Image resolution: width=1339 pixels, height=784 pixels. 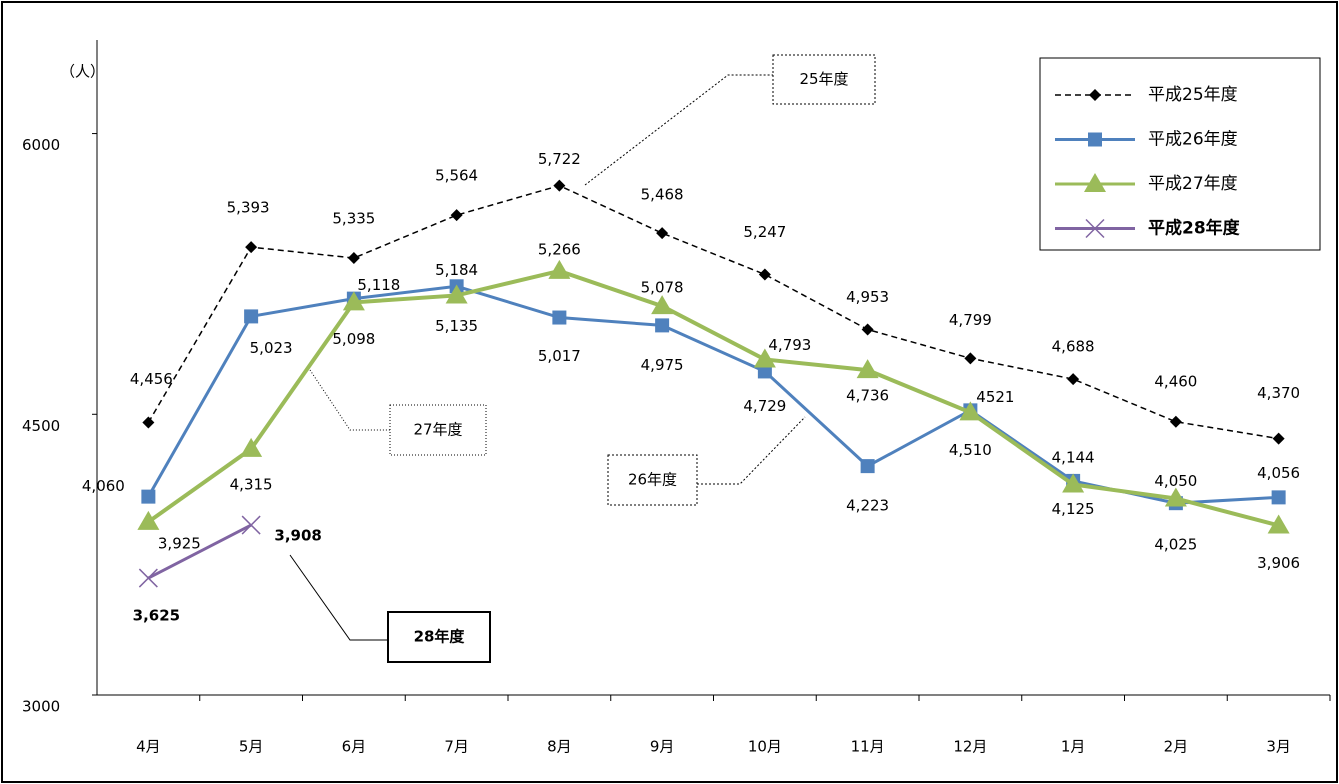 What do you see at coordinates (1193, 184) in the screenshot?
I see `legend-label: 平成27年度` at bounding box center [1193, 184].